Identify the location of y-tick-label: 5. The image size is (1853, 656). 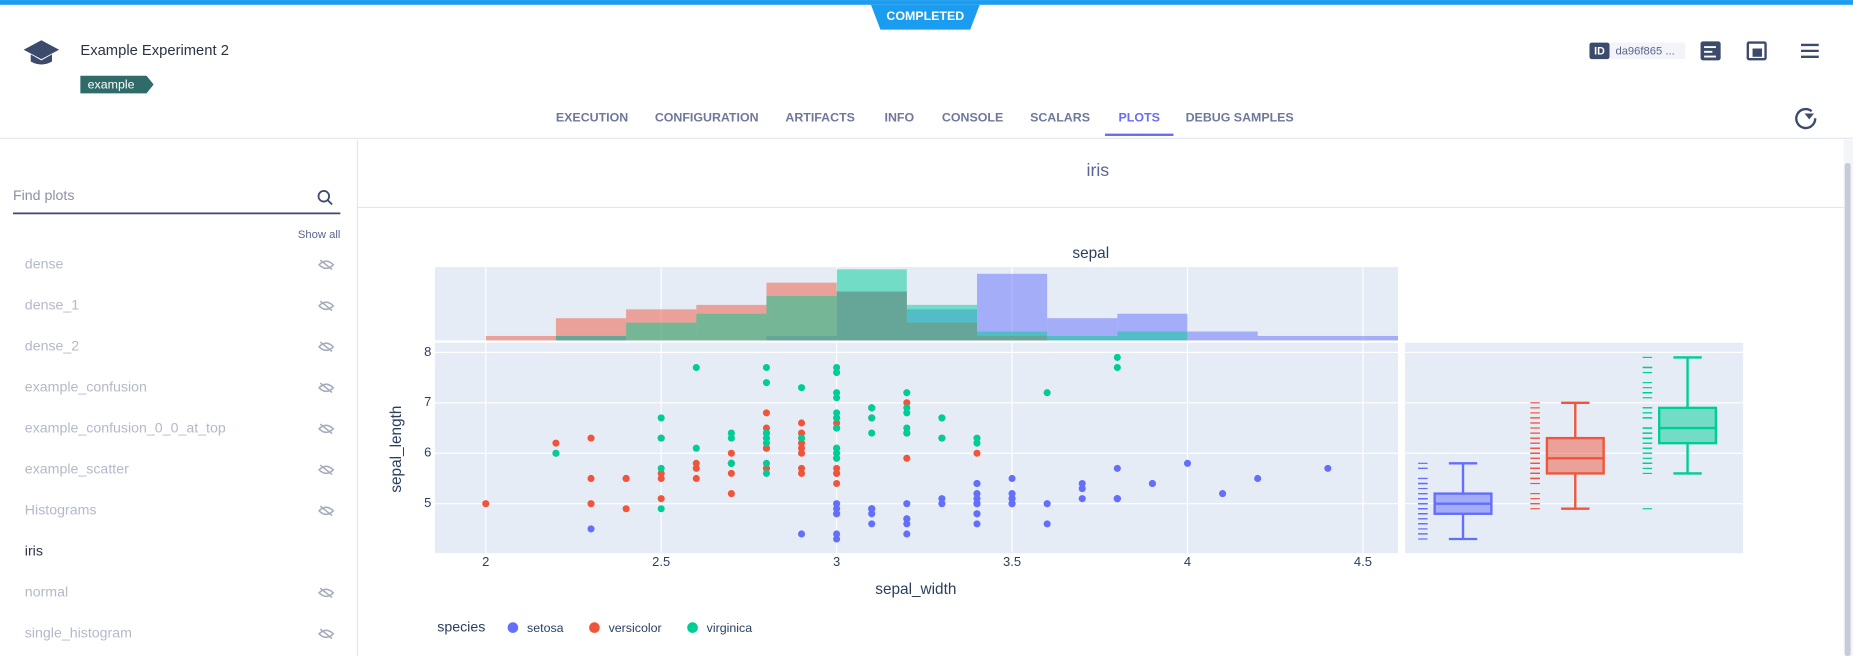
(427, 502).